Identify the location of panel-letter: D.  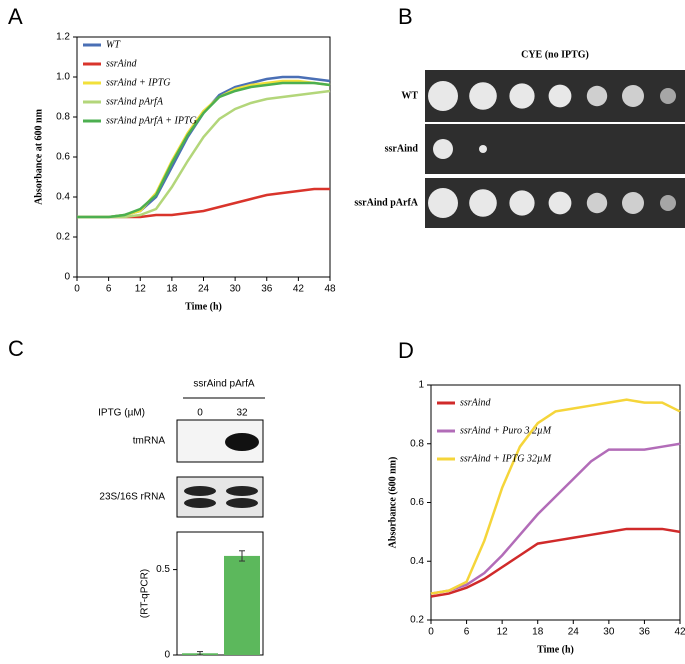
(406, 350).